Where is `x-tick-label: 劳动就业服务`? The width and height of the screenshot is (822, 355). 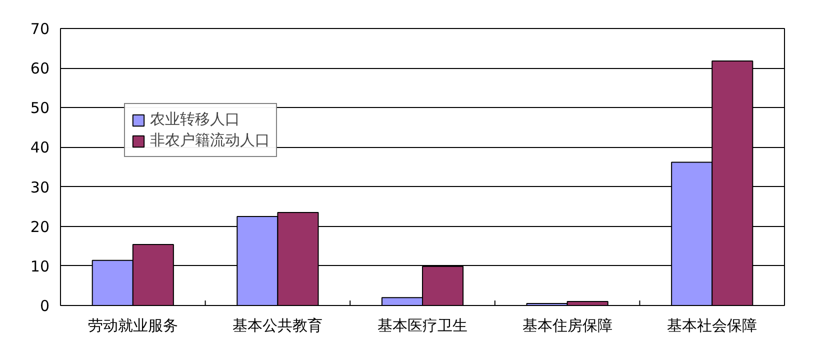 x-tick-label: 劳动就业服务 is located at coordinates (133, 325).